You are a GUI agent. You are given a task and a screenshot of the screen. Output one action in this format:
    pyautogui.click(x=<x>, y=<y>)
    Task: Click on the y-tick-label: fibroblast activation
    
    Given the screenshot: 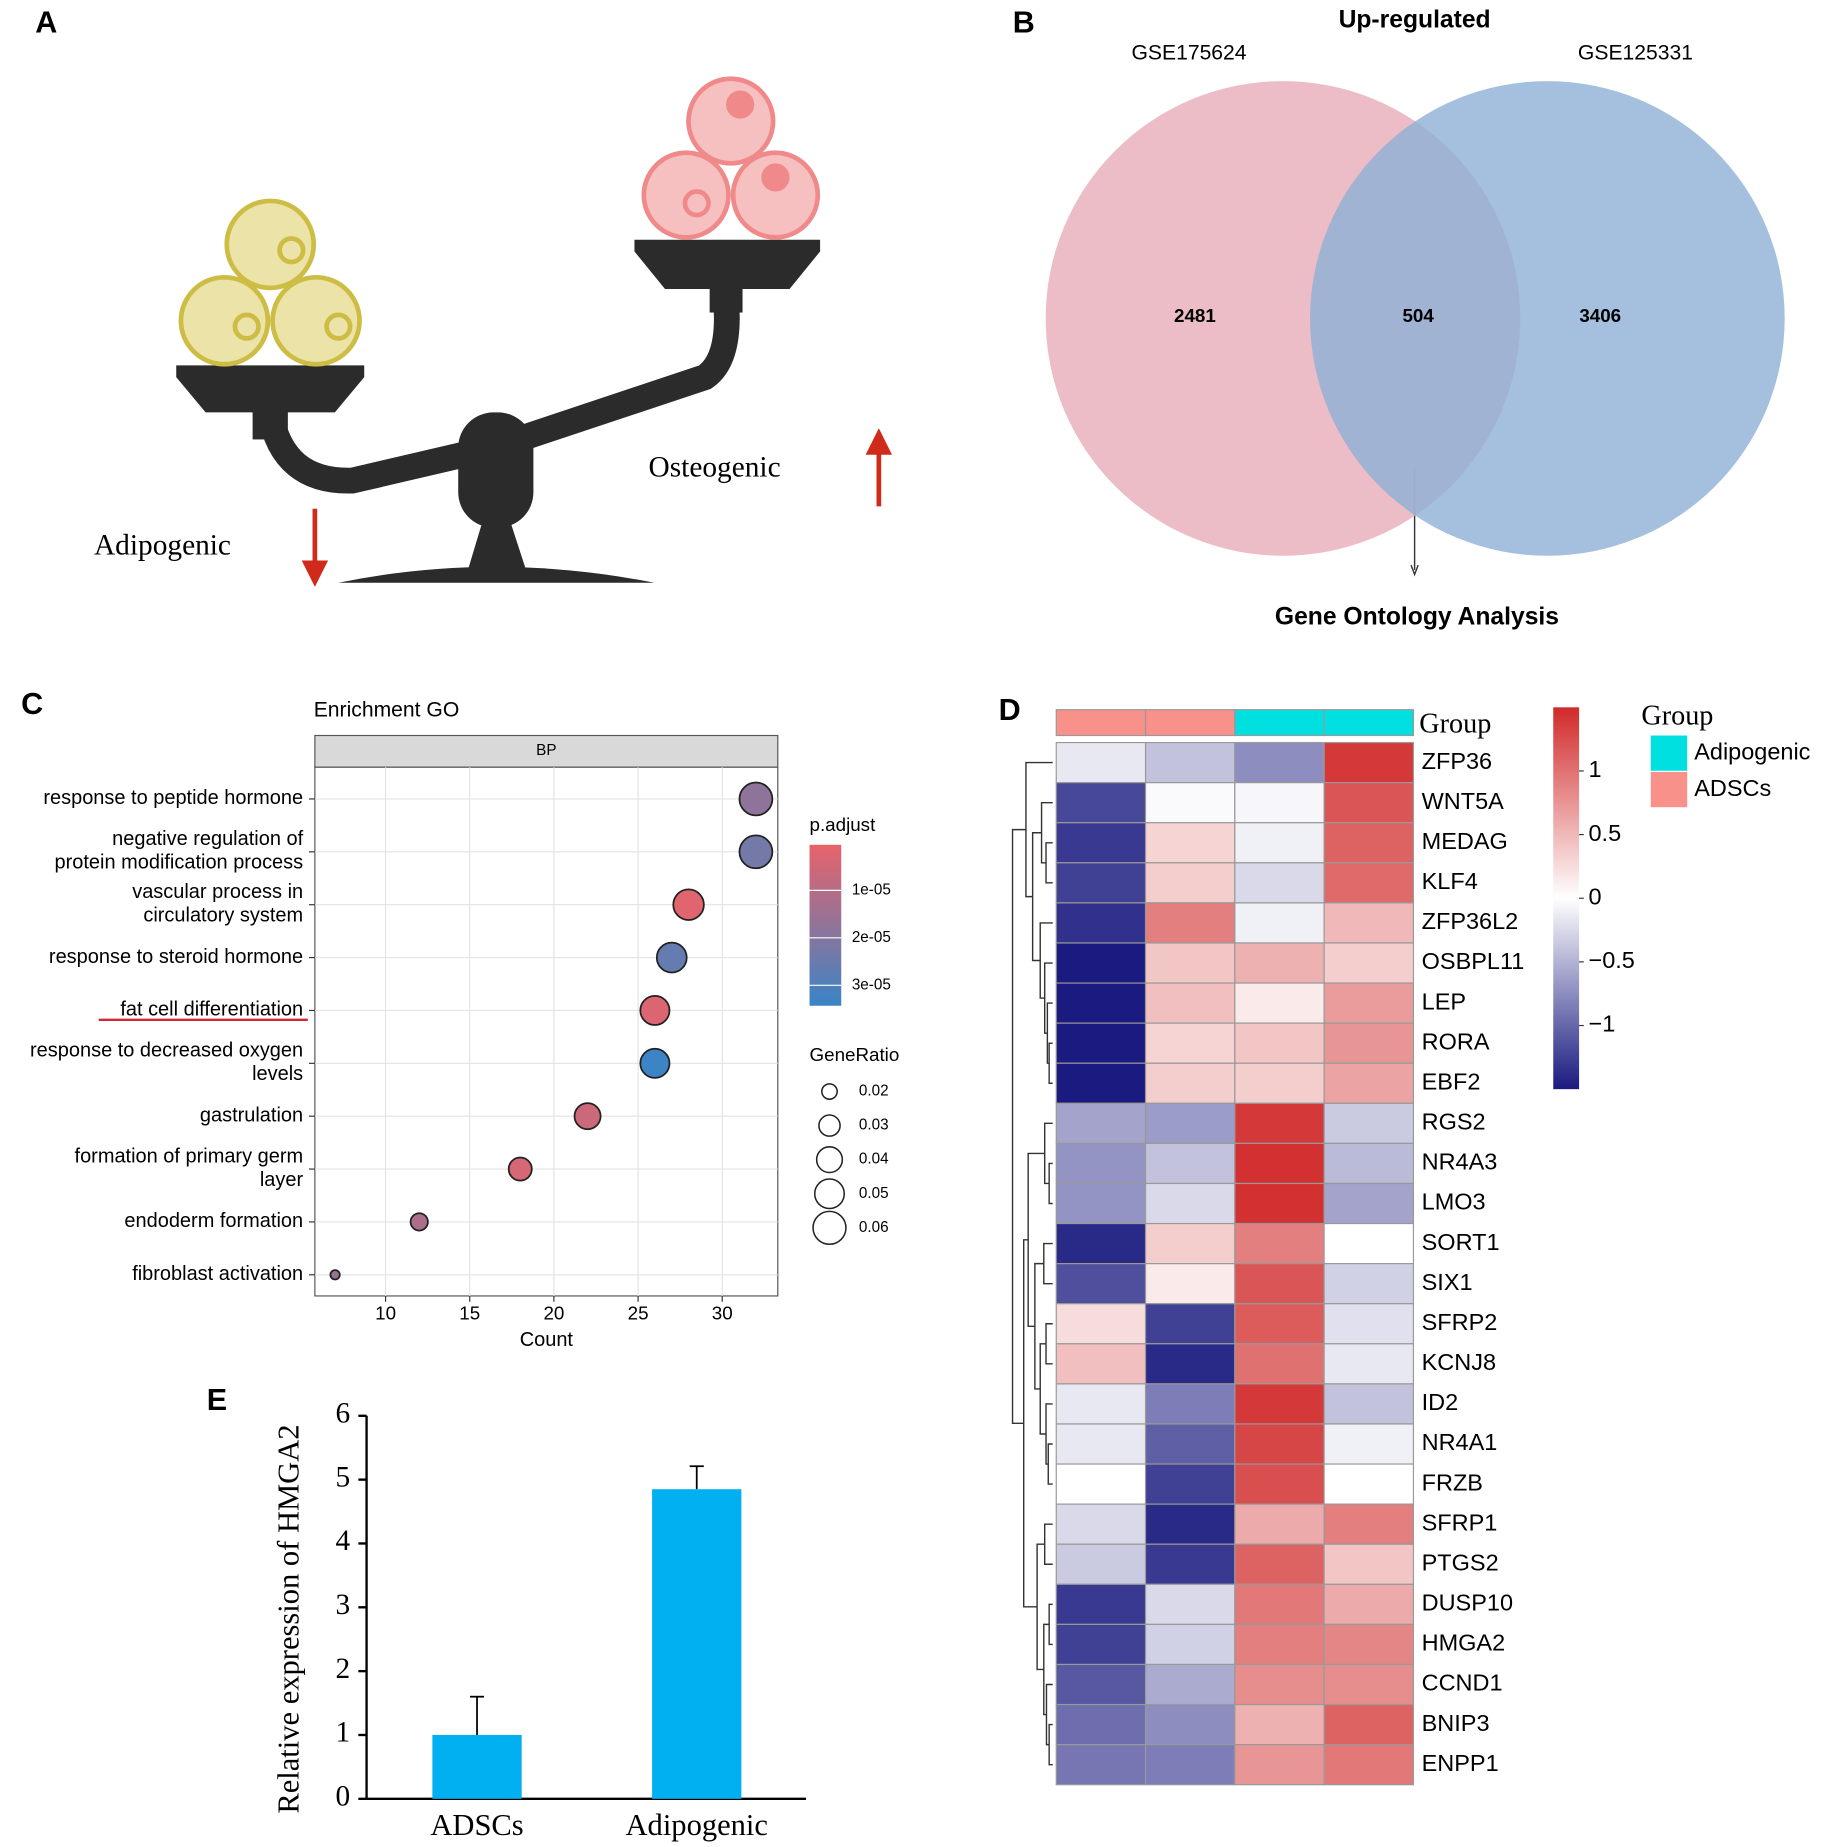 What is the action you would take?
    pyautogui.click(x=217, y=1274)
    